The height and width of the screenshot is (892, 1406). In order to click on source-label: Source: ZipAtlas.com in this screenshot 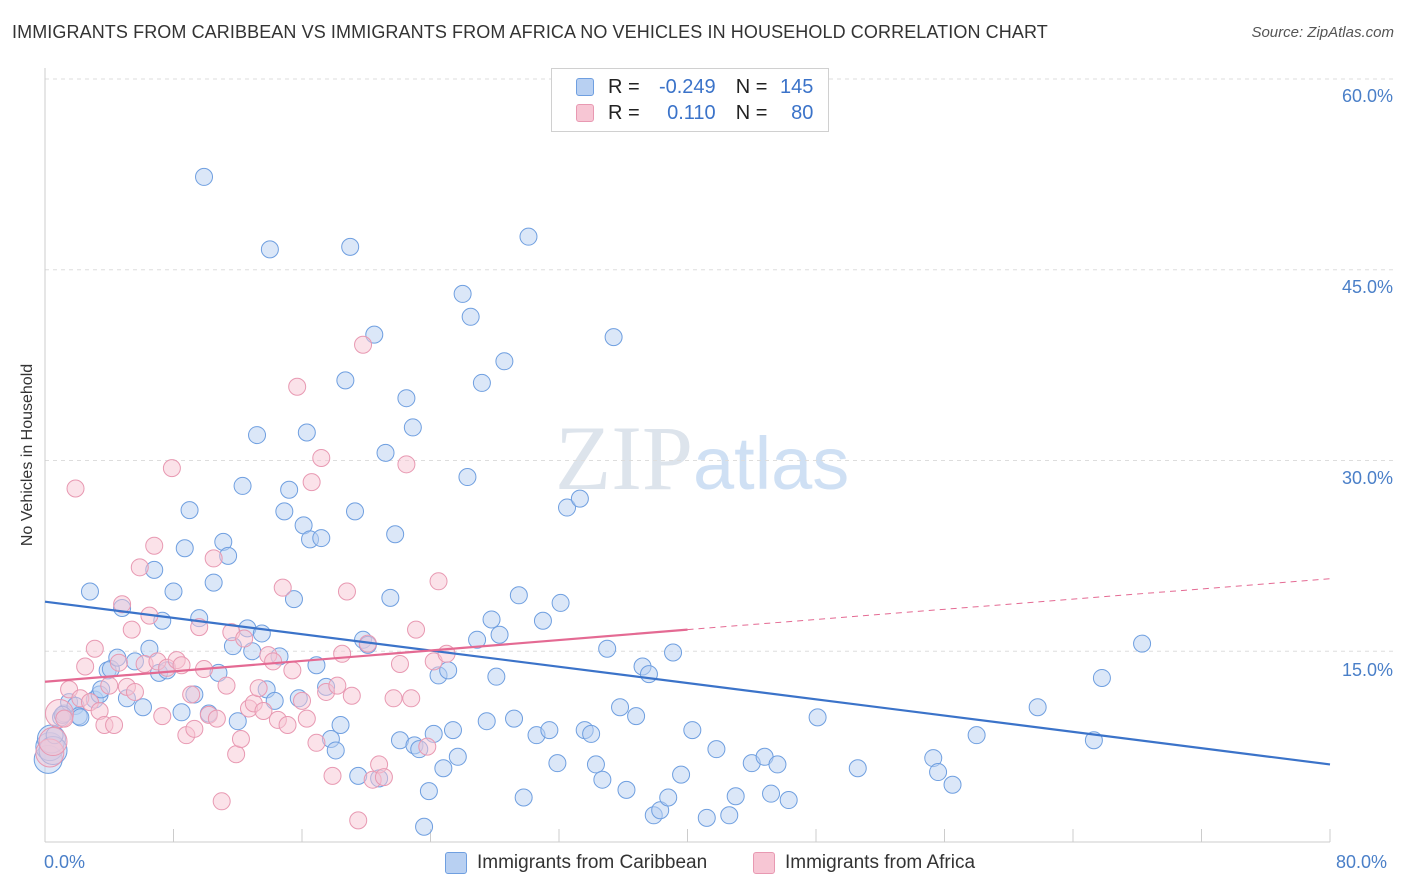, I will do `click(1322, 32)`.